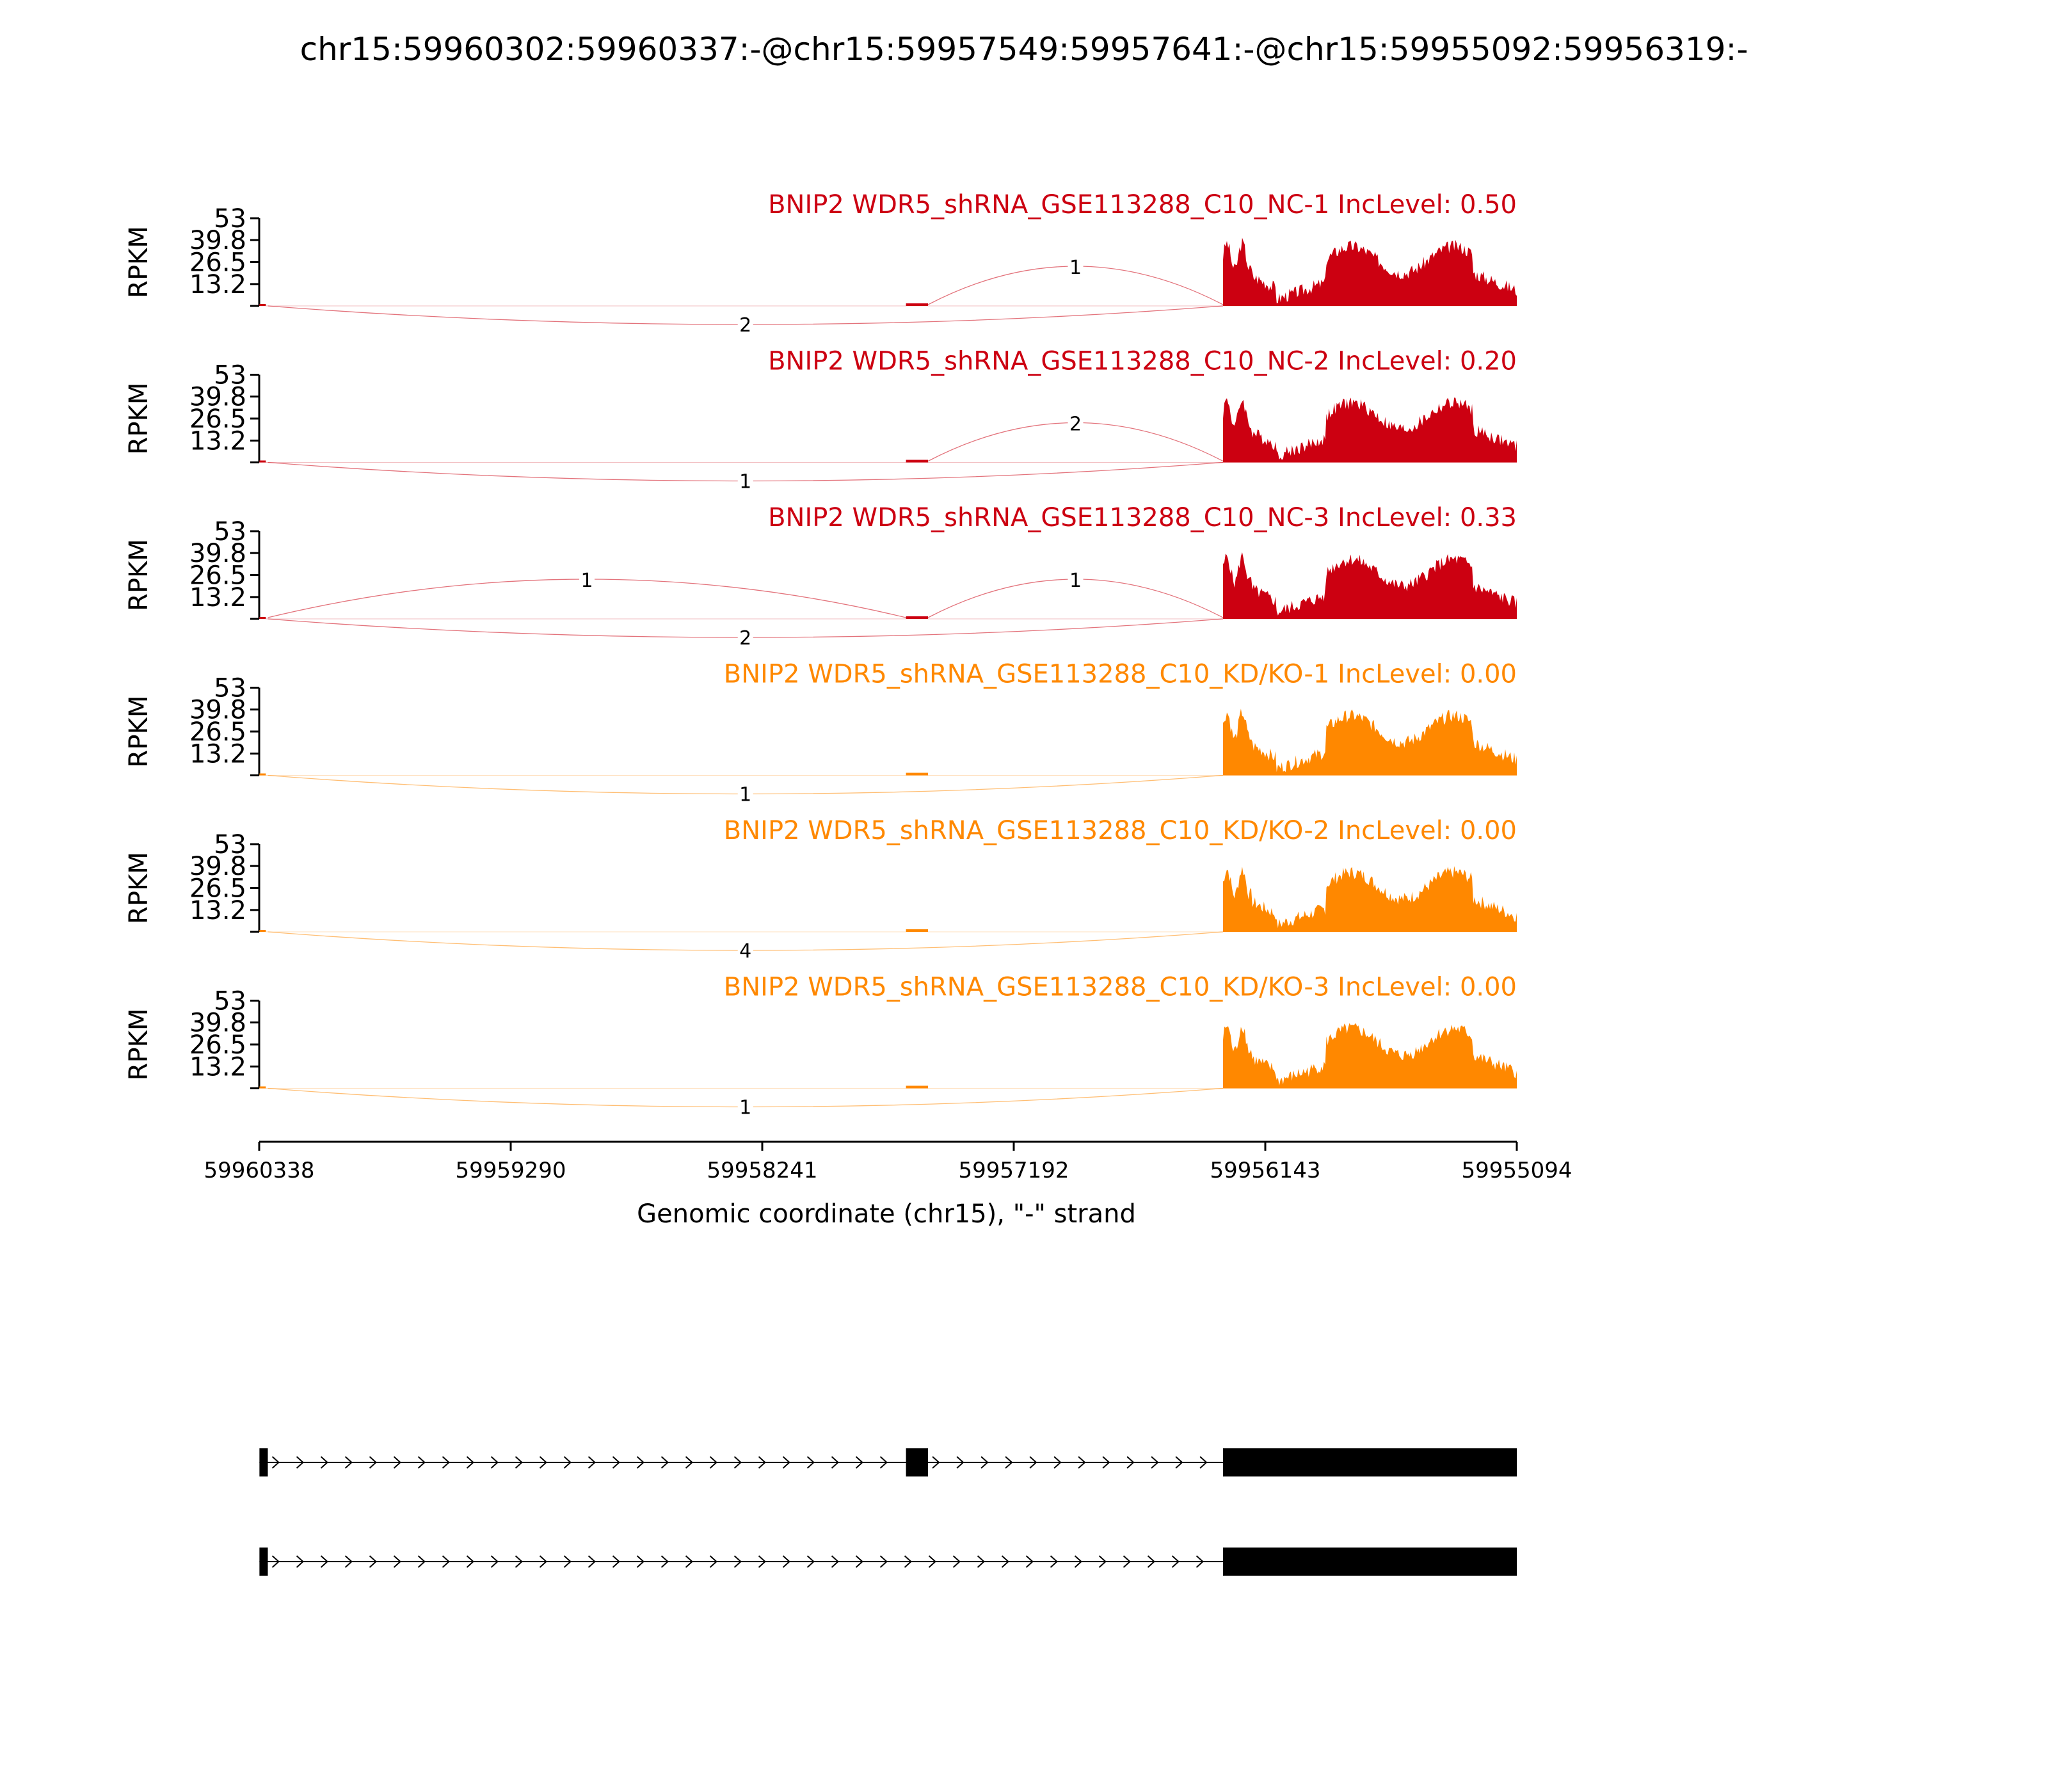 This screenshot has height=1792, width=2048. Describe the element at coordinates (888, 1512) in the screenshot. I see `gene-models` at that location.